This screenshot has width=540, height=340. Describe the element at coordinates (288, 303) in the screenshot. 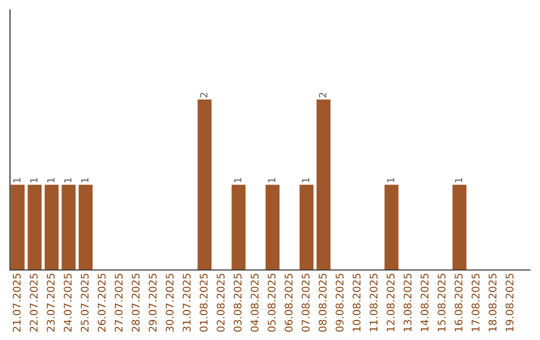

I see `x-tick-label: 06.08.2025` at that location.